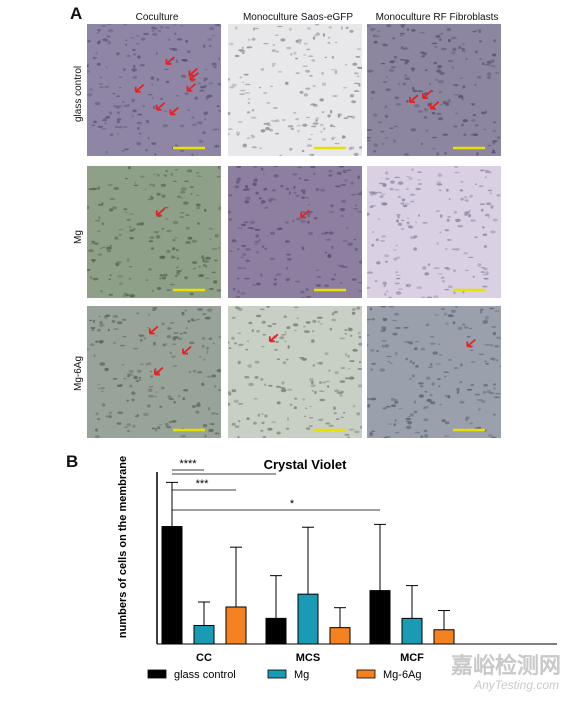 This screenshot has height=708, width=573. I want to click on row-label-mg-6ag: Mg-6Ag, so click(78, 373).